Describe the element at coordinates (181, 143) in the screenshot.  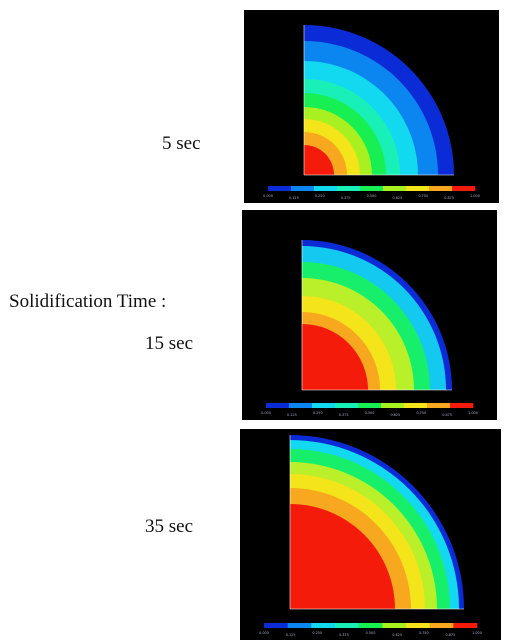
I see `time-label-5s: 5 sec` at that location.